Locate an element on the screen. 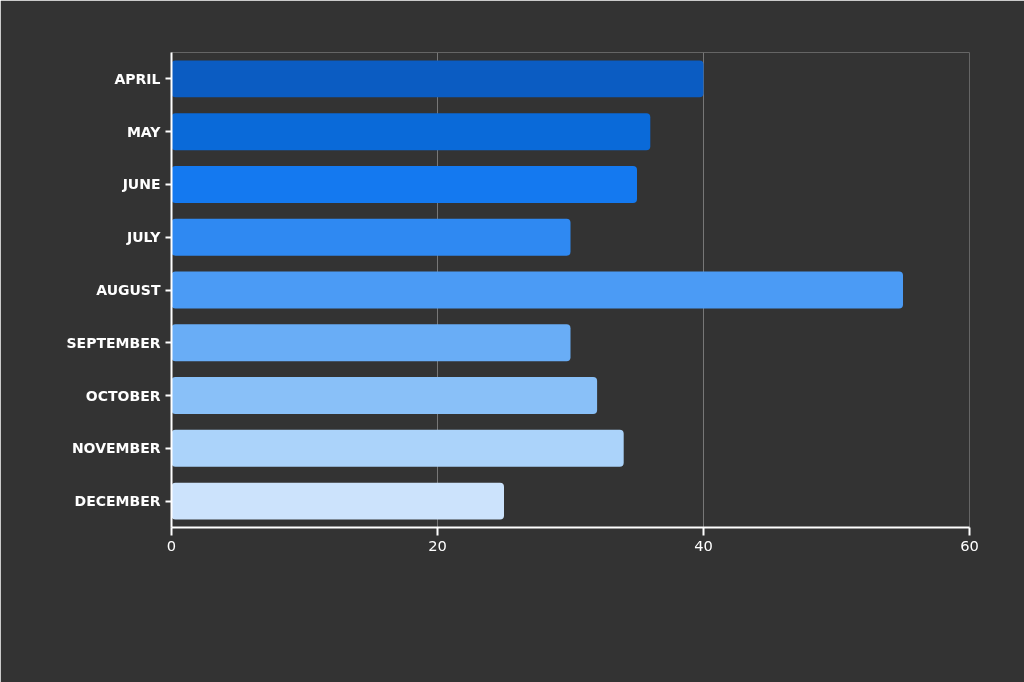  y-tick-label: DECEMBER is located at coordinates (117, 501).